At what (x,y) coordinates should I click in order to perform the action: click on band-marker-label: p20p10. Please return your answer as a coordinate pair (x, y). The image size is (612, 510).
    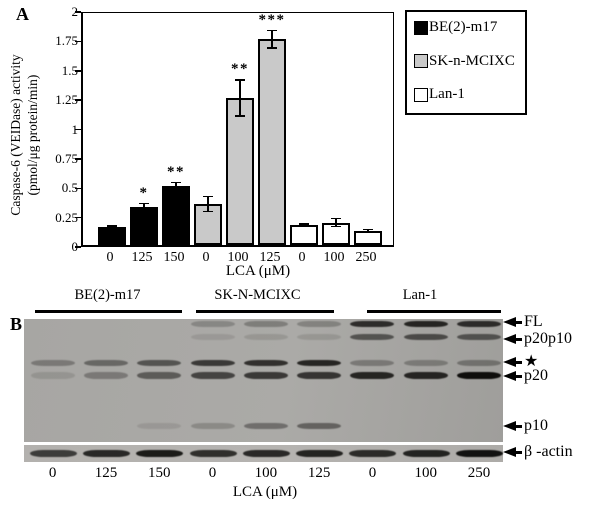
    Looking at the image, I should click on (548, 338).